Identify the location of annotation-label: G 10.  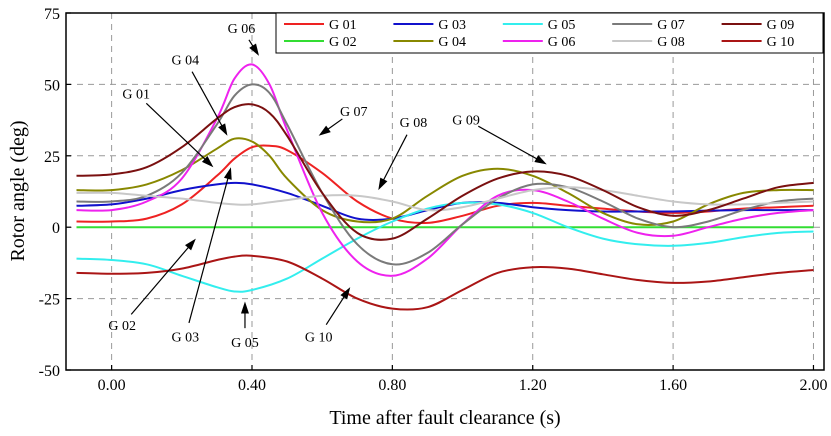
(319, 337).